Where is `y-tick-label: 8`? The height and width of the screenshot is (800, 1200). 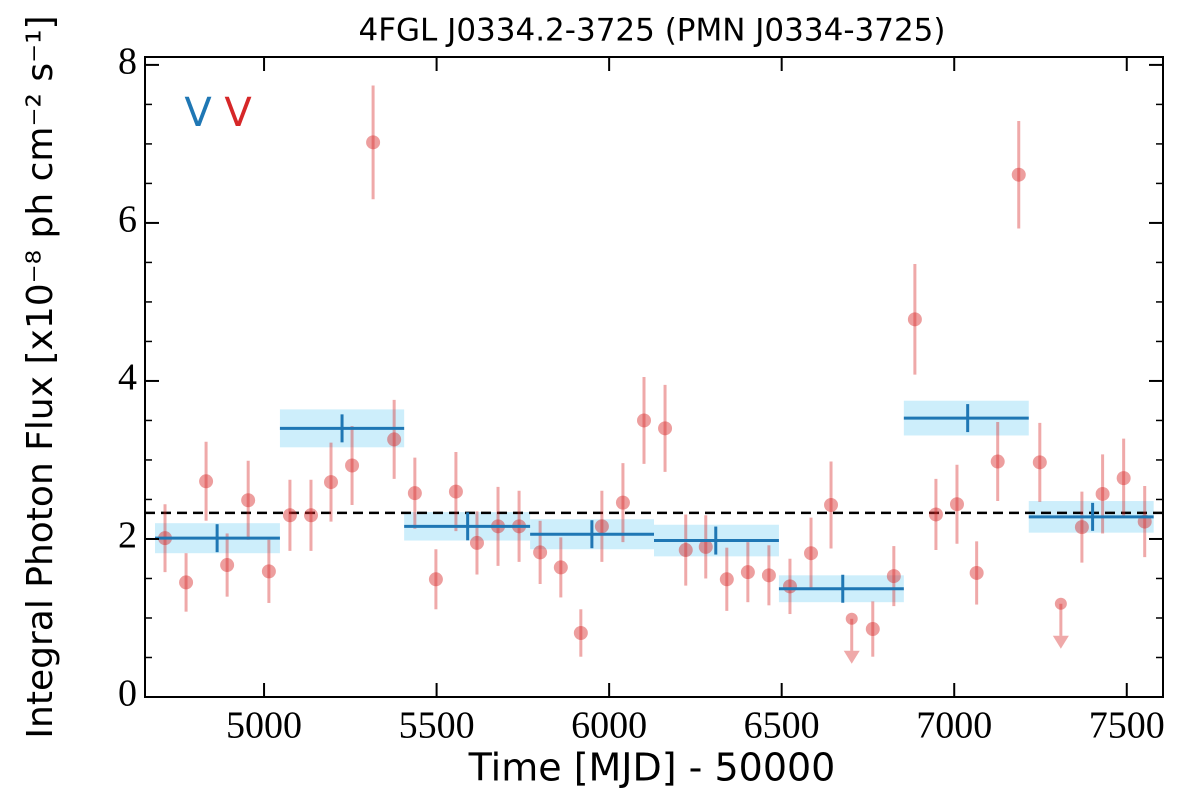 y-tick-label: 8 is located at coordinates (127, 62).